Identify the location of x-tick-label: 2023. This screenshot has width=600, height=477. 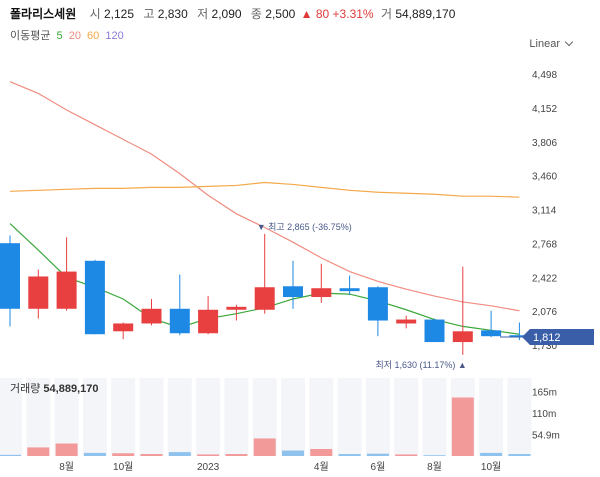
(208, 467).